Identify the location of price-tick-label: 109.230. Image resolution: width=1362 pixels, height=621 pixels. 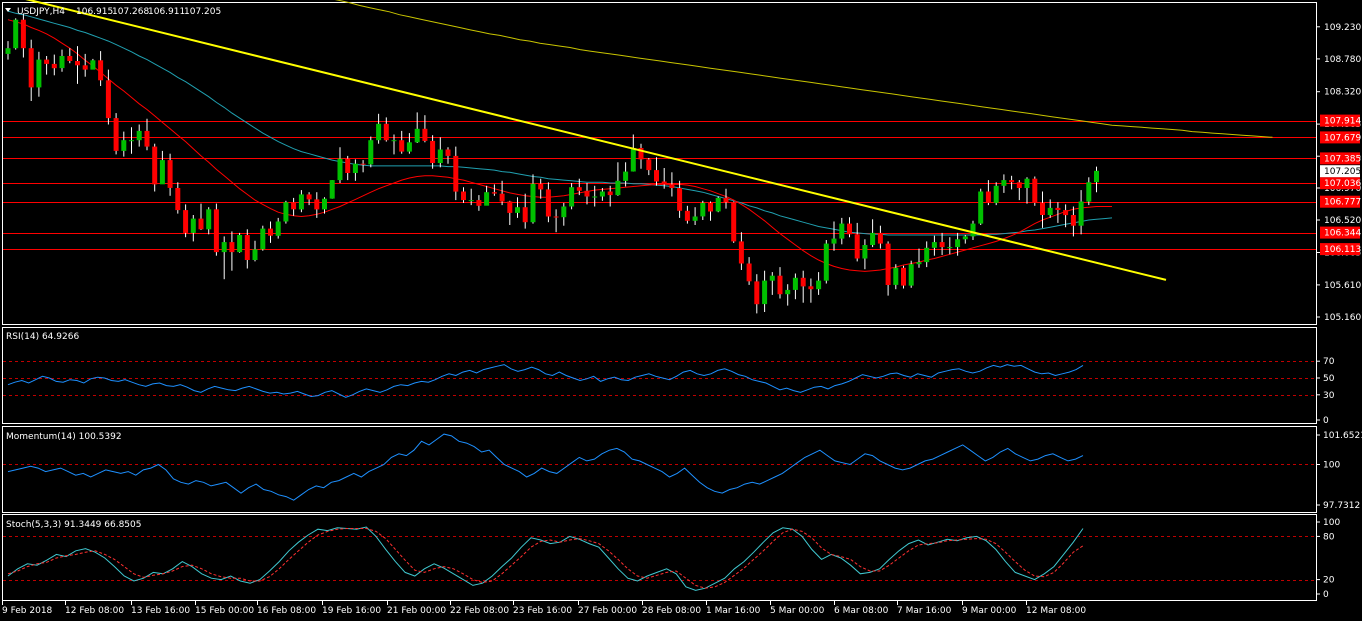
(1342, 28).